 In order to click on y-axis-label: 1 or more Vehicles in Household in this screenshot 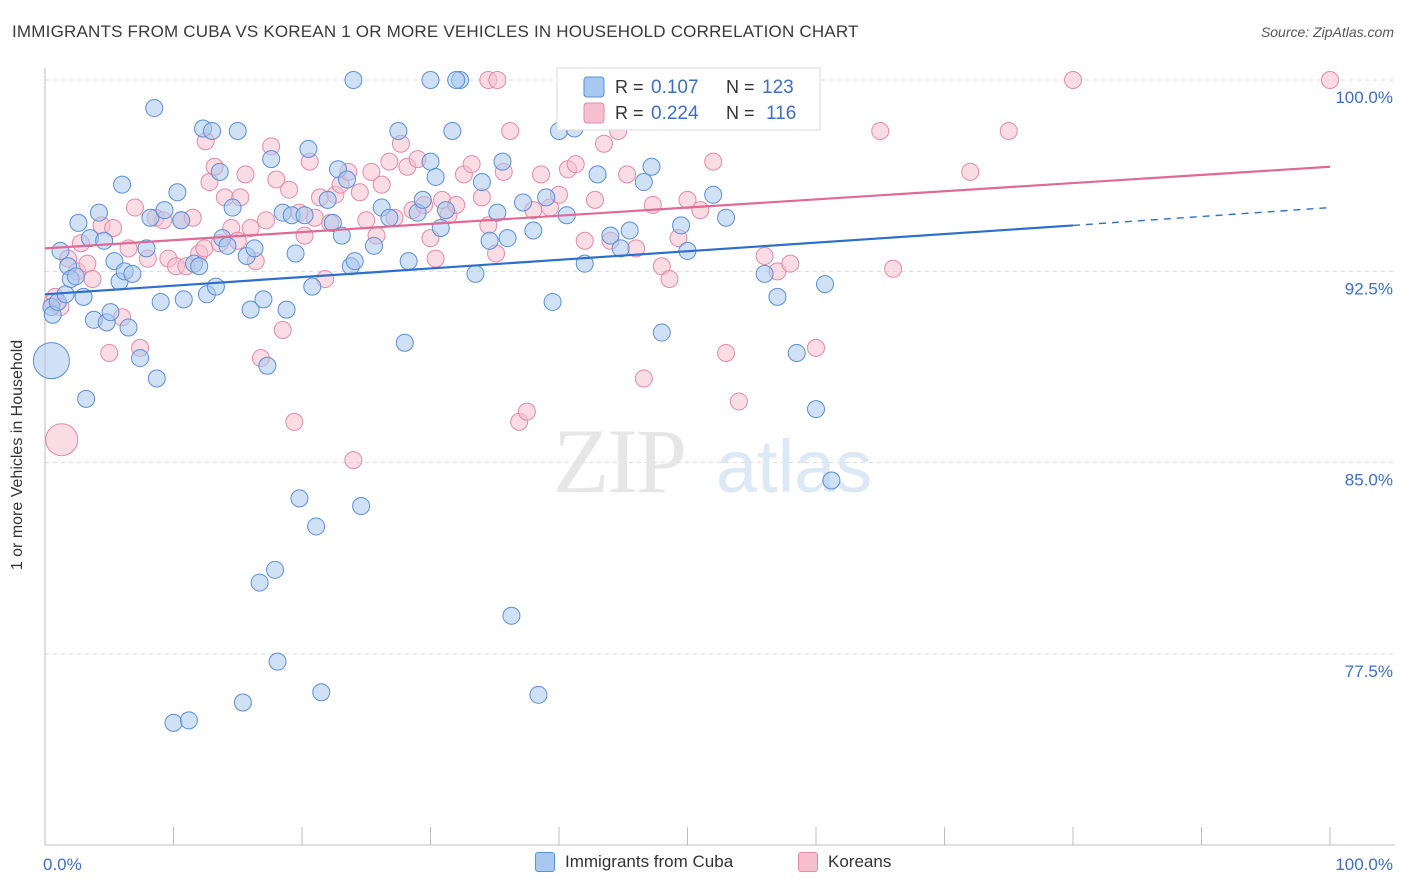, I will do `click(17, 455)`.